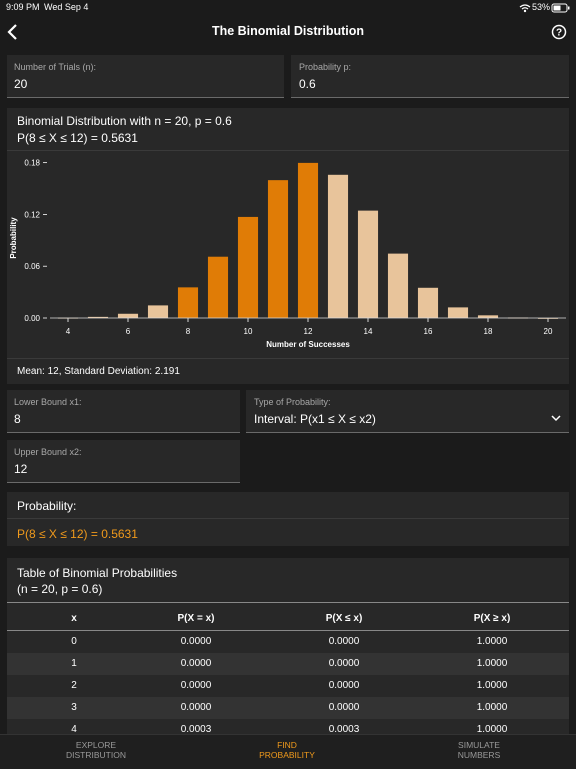 This screenshot has height=769, width=576. What do you see at coordinates (21, 469) in the screenshot?
I see `input-value: 12` at bounding box center [21, 469].